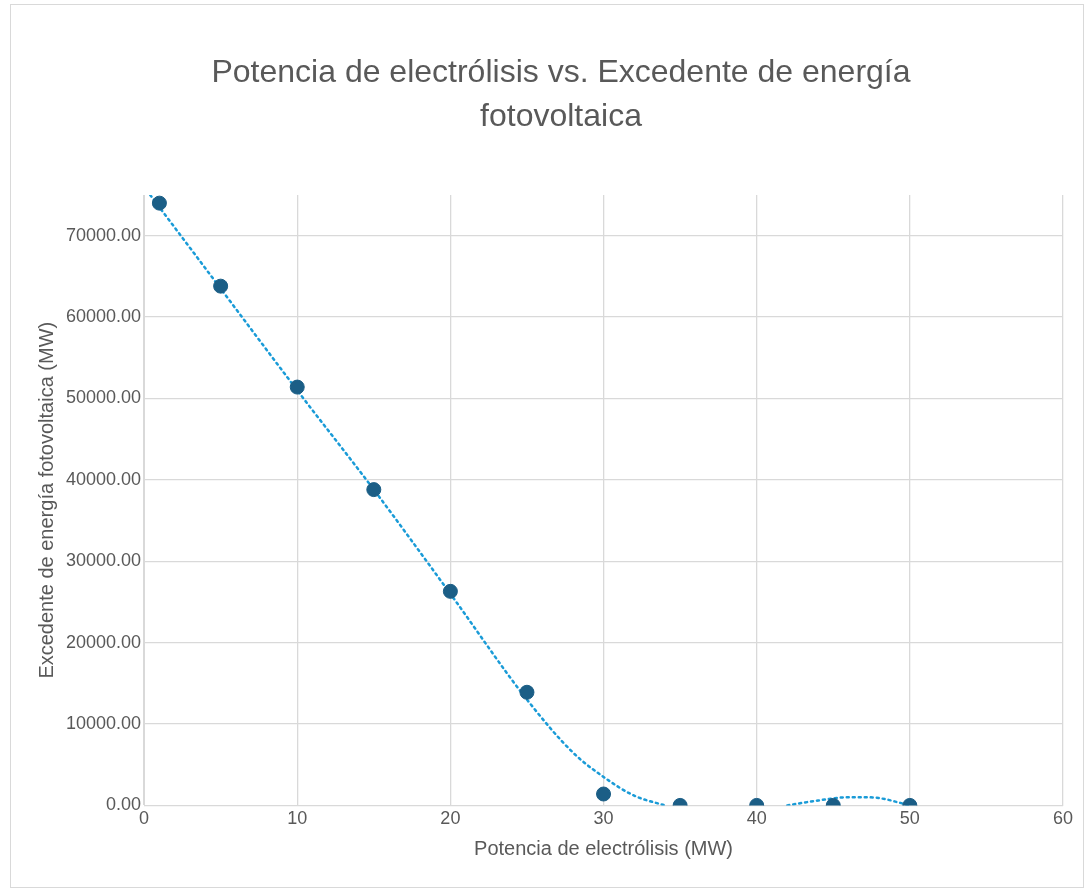 Image resolution: width=1088 pixels, height=893 pixels. What do you see at coordinates (909, 818) in the screenshot?
I see `x-tick-label: 50` at bounding box center [909, 818].